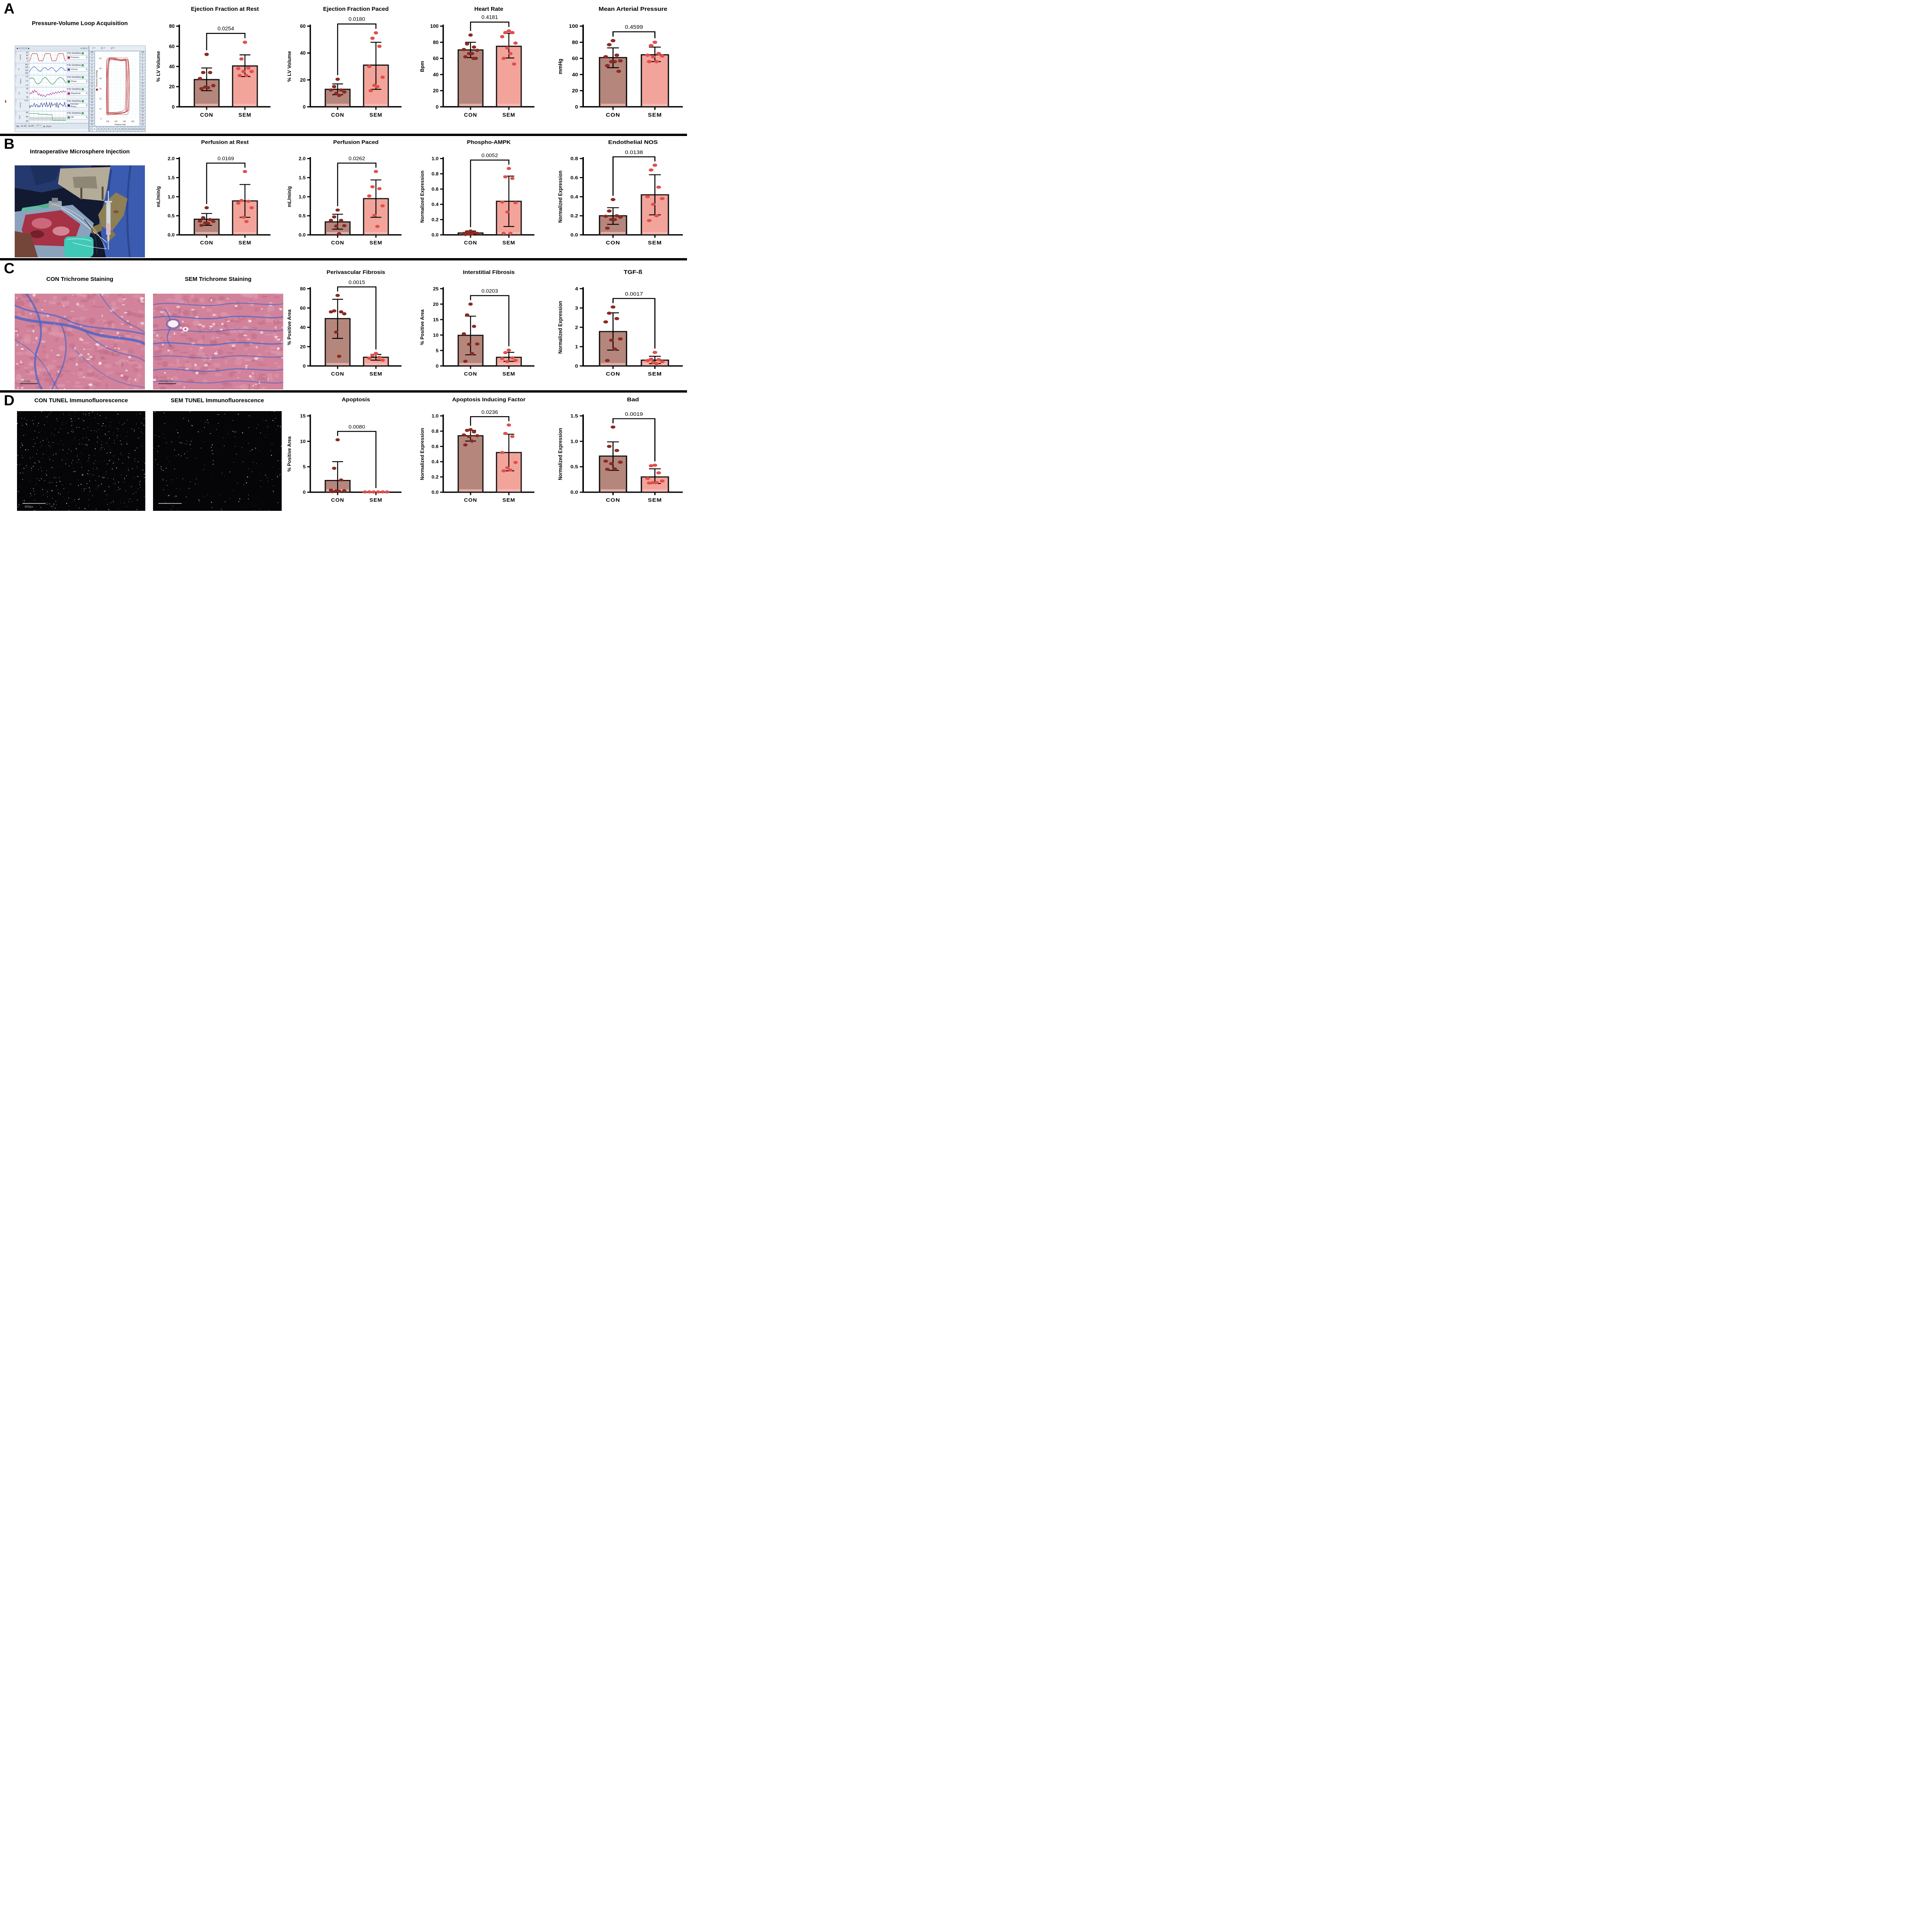  I want to click on pv-page-tab-16: 16, so click(143, 129).